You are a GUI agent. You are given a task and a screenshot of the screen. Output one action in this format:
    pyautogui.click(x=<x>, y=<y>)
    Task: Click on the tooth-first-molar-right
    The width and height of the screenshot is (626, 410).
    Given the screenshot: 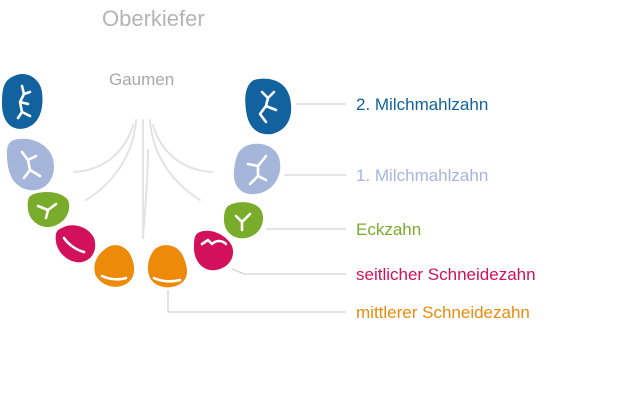 What is the action you would take?
    pyautogui.click(x=257, y=169)
    